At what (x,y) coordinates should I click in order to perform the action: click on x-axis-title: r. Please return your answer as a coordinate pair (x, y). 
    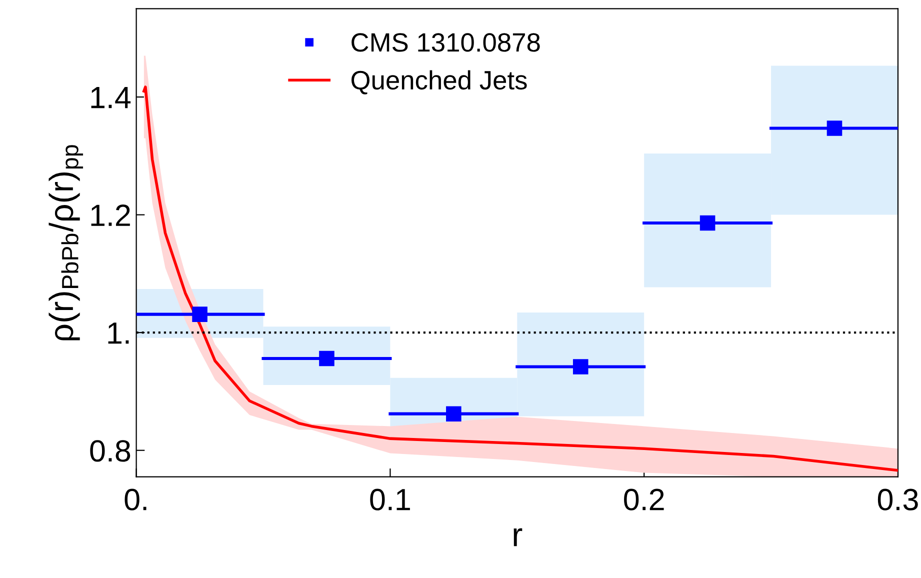
    Looking at the image, I should click on (518, 537).